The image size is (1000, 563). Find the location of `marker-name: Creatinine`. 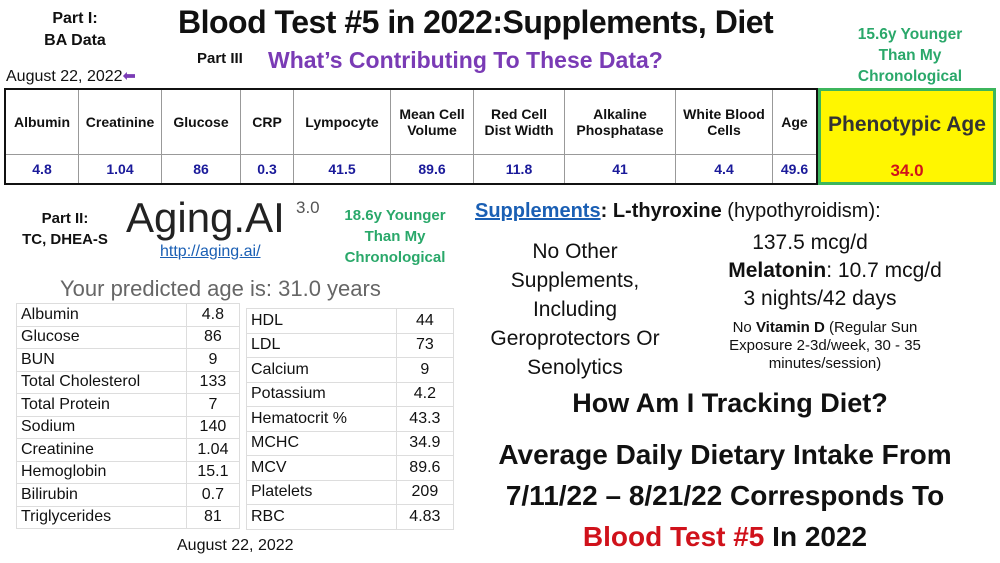

marker-name: Creatinine is located at coordinates (101, 450).